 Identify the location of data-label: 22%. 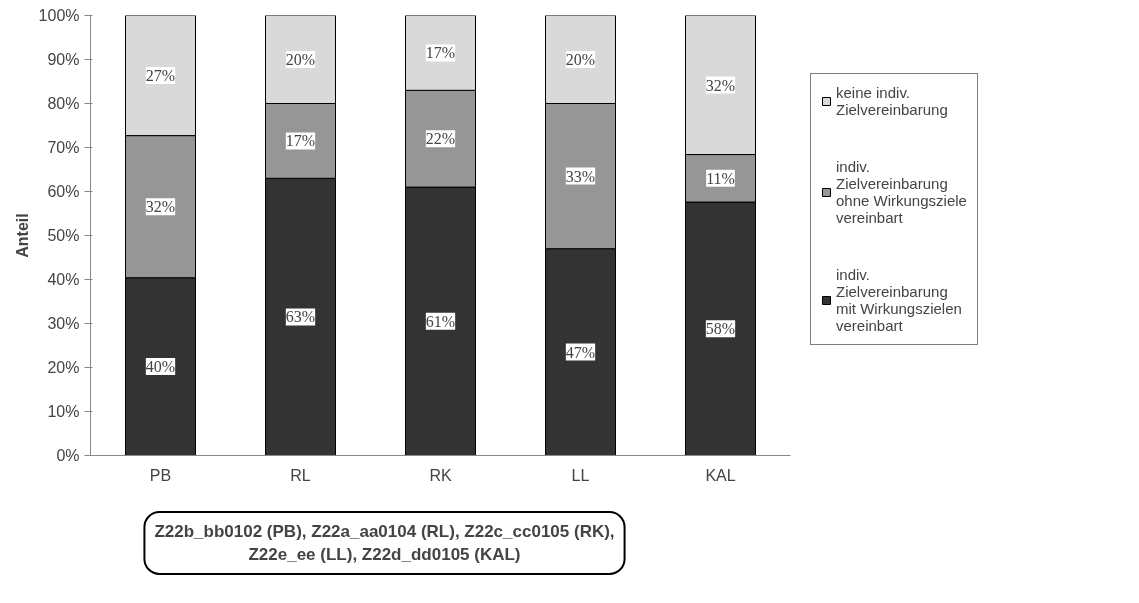
(440, 139).